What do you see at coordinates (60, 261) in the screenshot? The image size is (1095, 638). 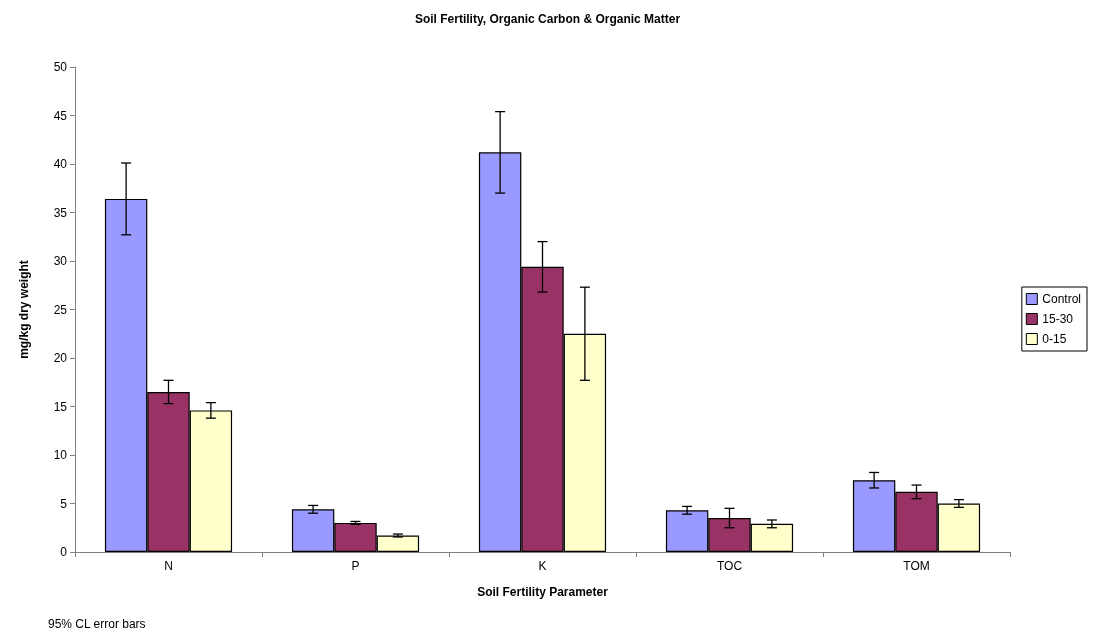 I see `y-tick-label: 30` at bounding box center [60, 261].